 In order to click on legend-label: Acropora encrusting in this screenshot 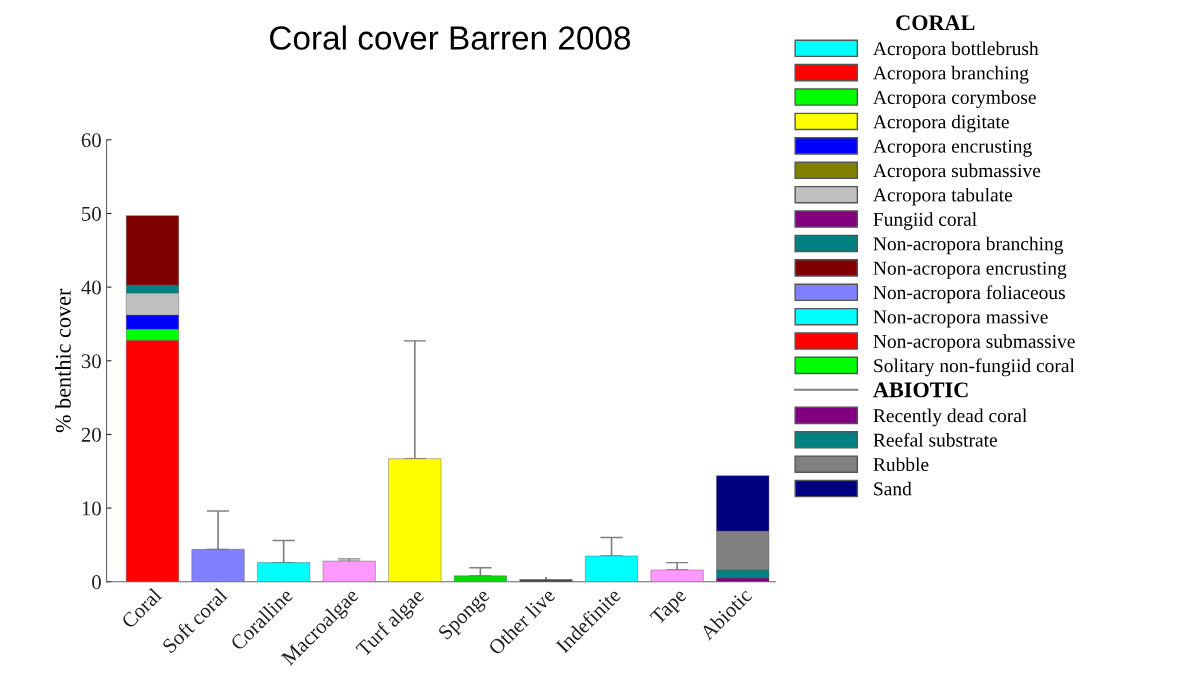, I will do `click(952, 148)`.